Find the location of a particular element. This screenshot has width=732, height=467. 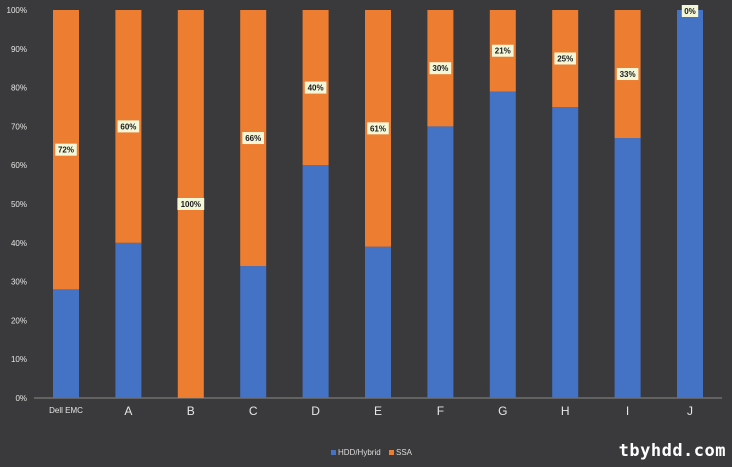

y-tick-label: 40% is located at coordinates (19, 243).